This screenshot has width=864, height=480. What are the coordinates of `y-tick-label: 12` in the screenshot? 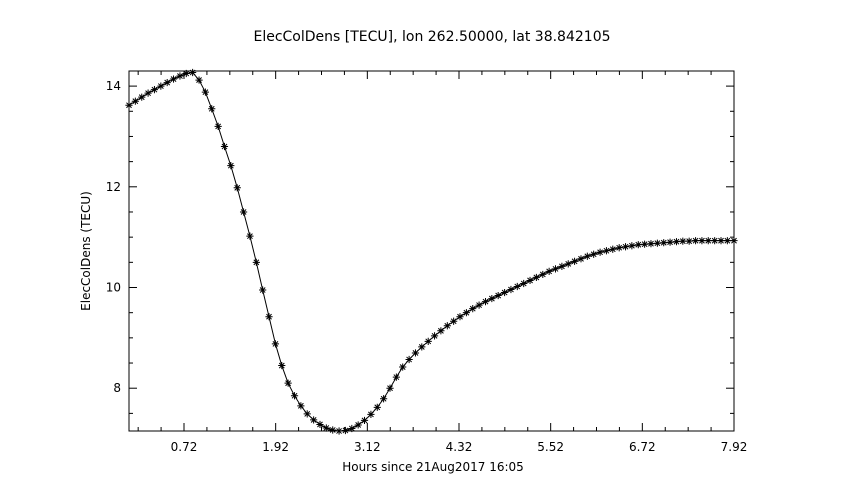 It's located at (113, 187).